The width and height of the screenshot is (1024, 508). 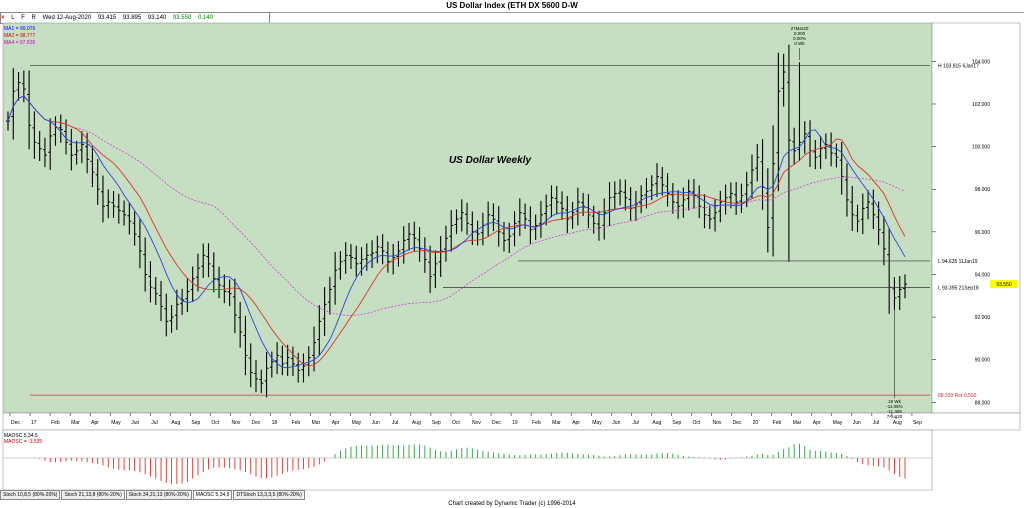 I want to click on title-bar: US Dollar Index (ETH DX 5600 D-W, so click(x=512, y=6).